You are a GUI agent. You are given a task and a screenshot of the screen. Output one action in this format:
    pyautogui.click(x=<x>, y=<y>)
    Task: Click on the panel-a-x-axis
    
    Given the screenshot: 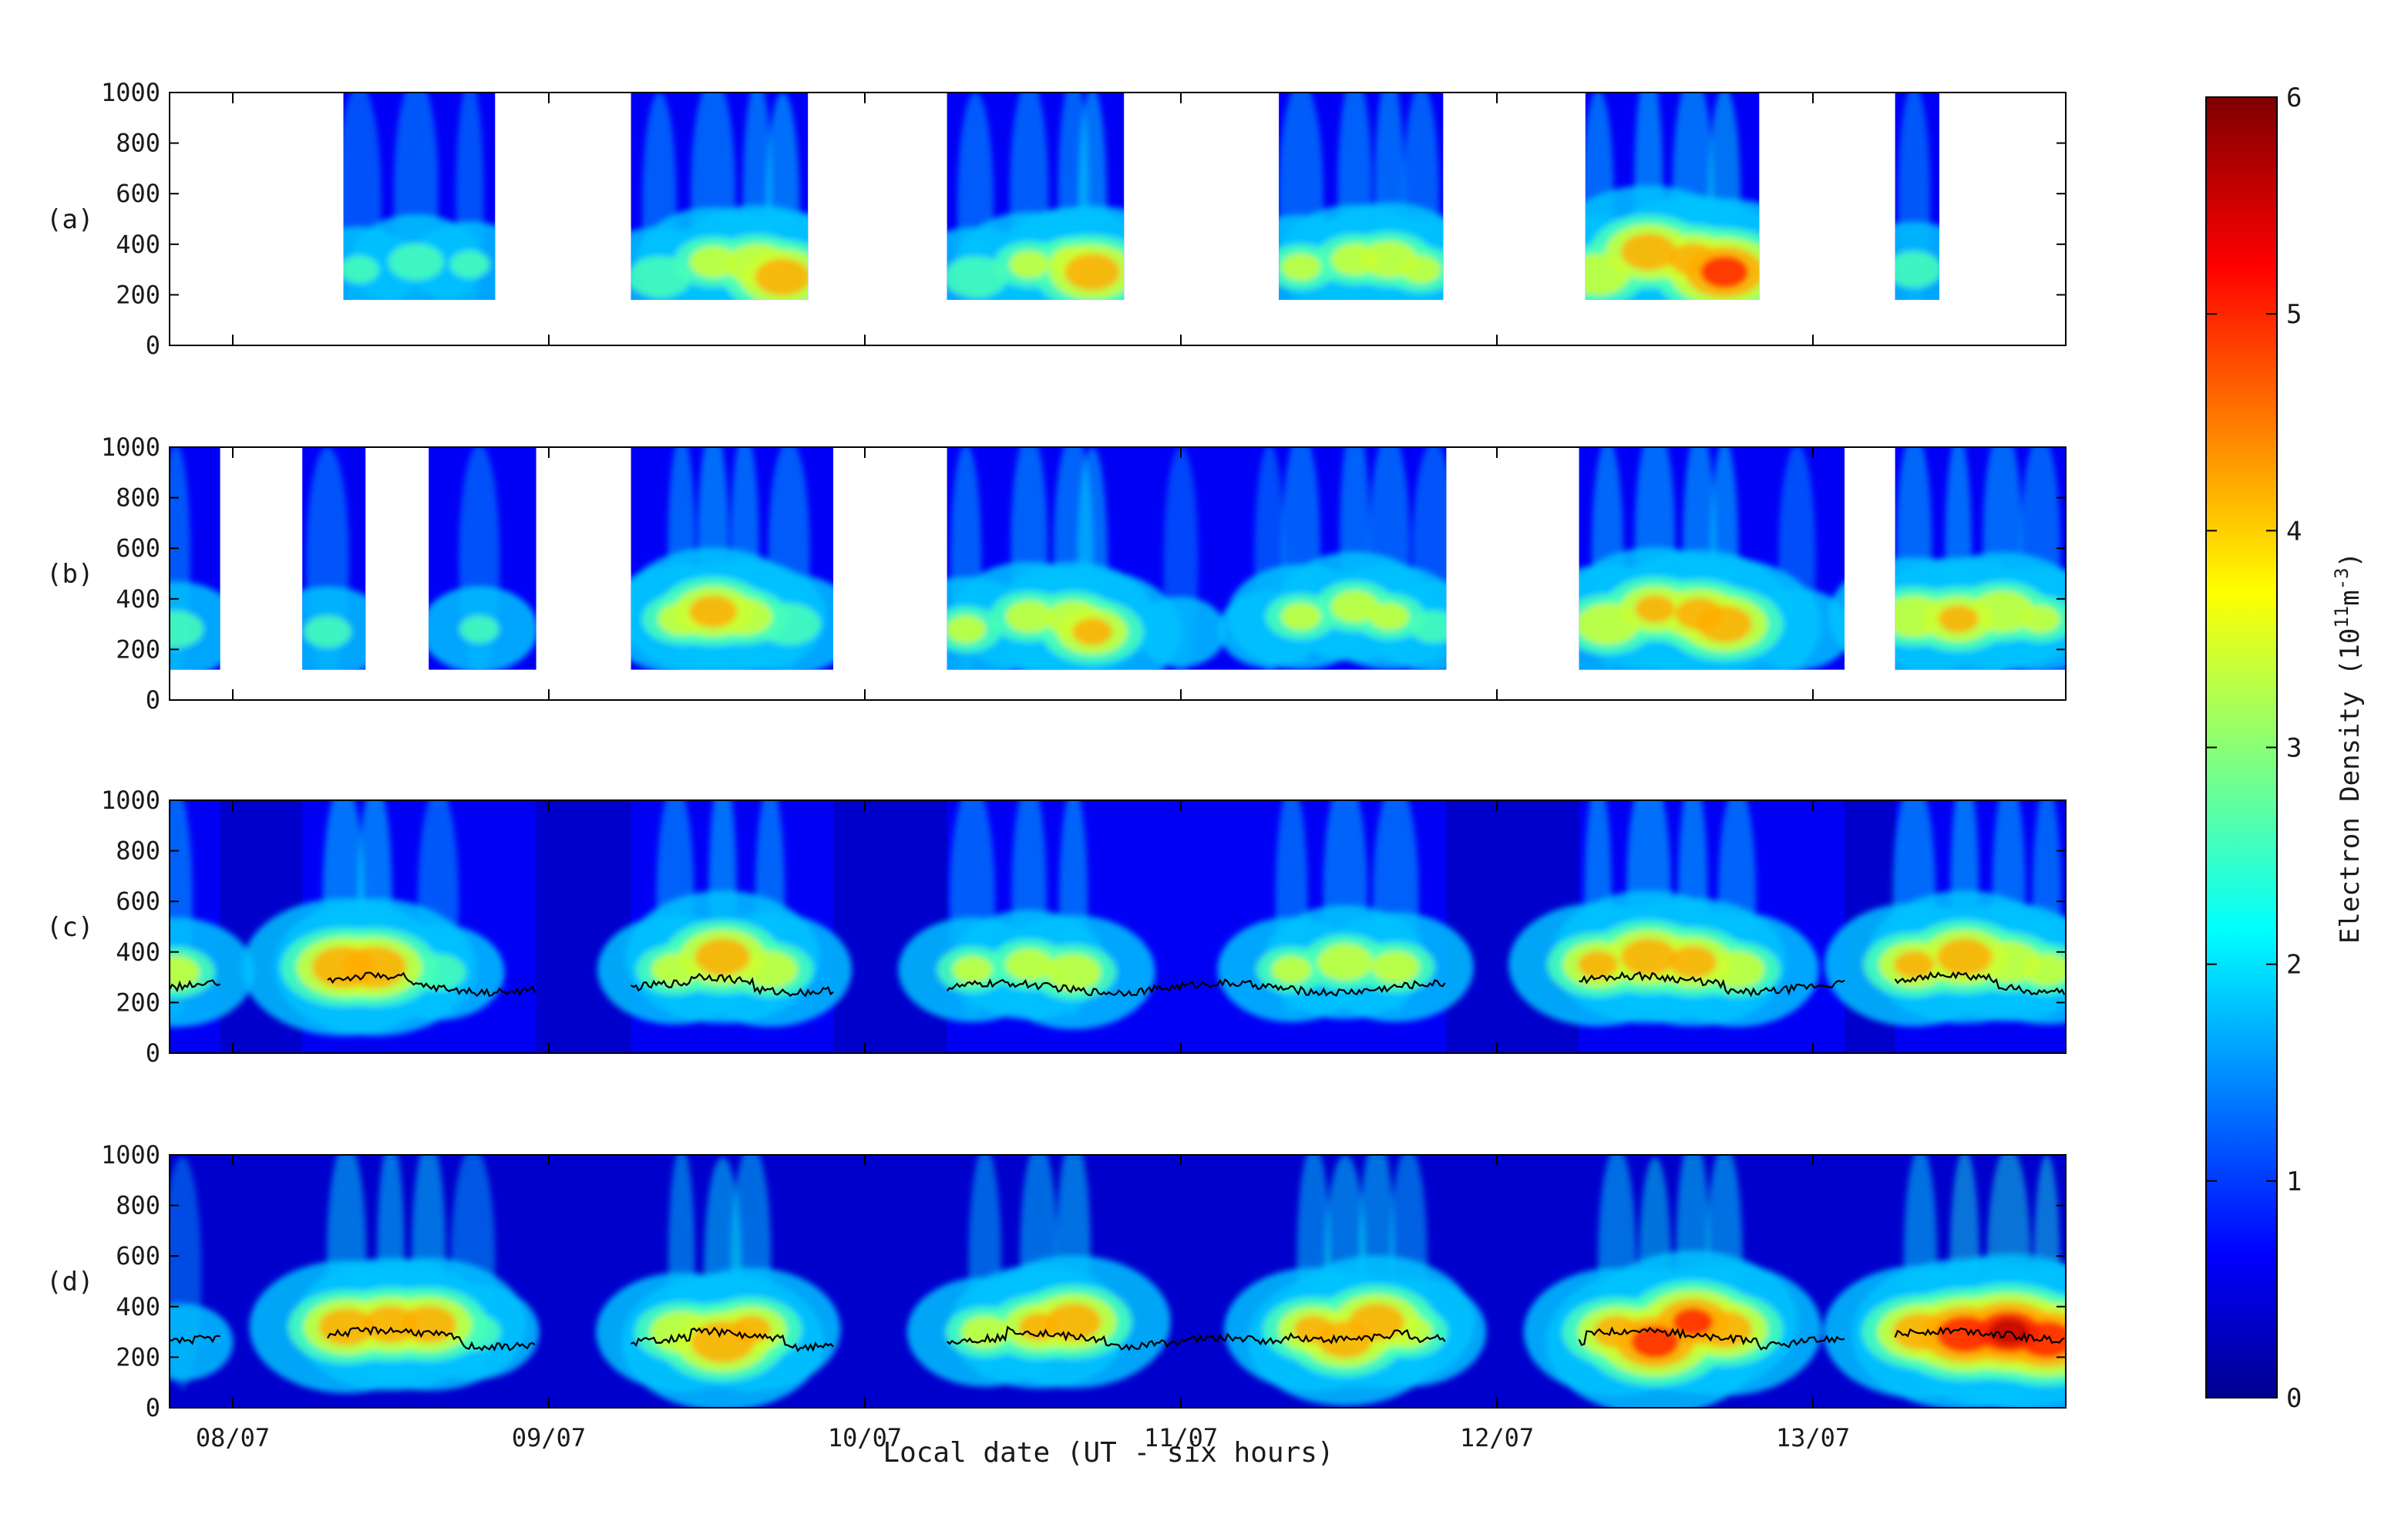 What is the action you would take?
    pyautogui.click(x=1023, y=219)
    